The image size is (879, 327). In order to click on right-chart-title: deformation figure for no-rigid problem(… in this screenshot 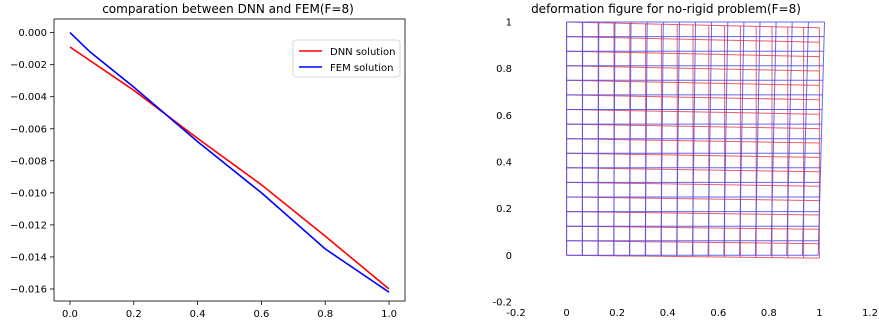, I will do `click(666, 9)`.